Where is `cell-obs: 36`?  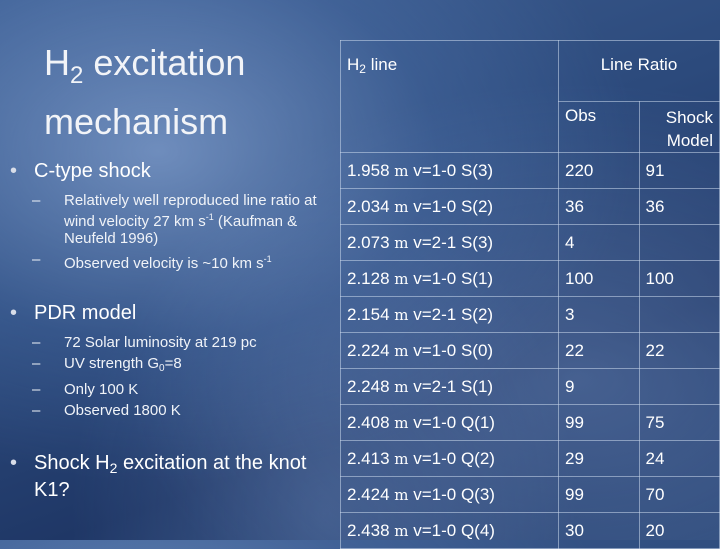 cell-obs: 36 is located at coordinates (599, 206).